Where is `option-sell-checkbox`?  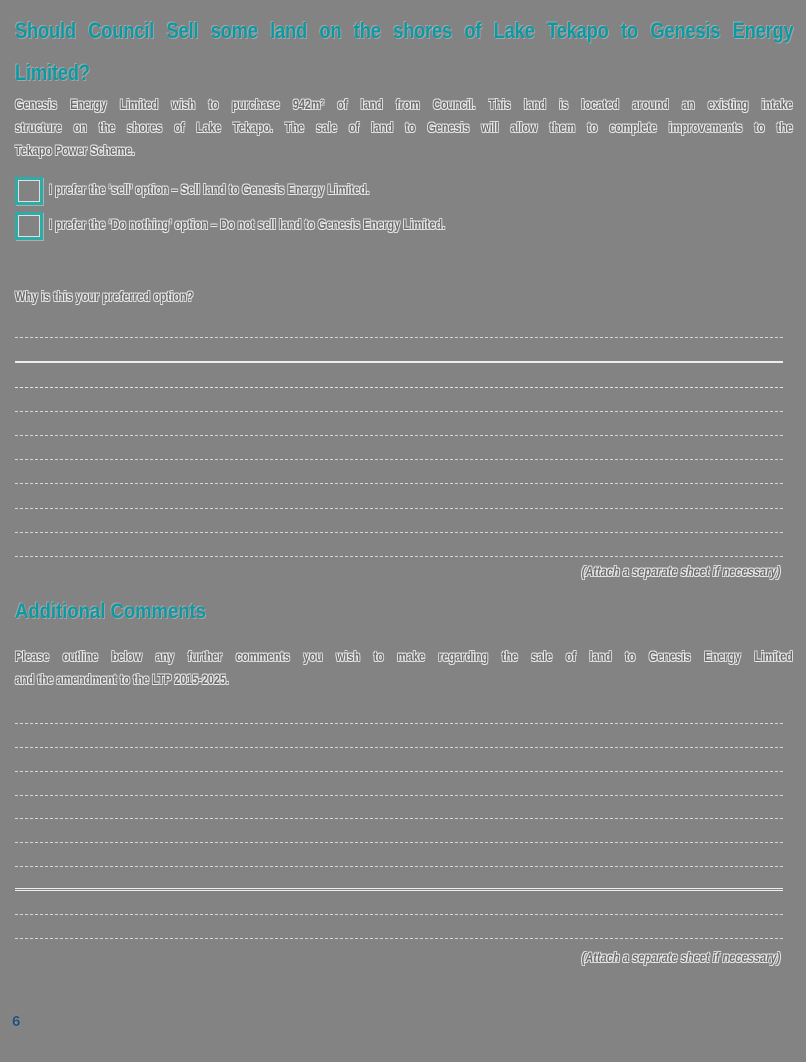
option-sell-checkbox is located at coordinates (29, 191).